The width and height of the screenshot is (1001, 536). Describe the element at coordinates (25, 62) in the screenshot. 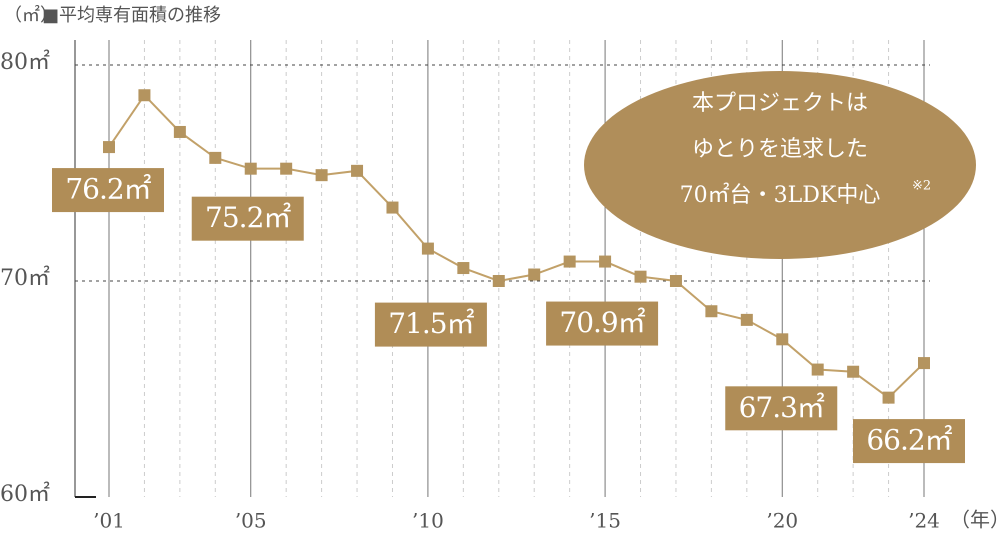

I see `y-tick-label: 80㎡` at that location.